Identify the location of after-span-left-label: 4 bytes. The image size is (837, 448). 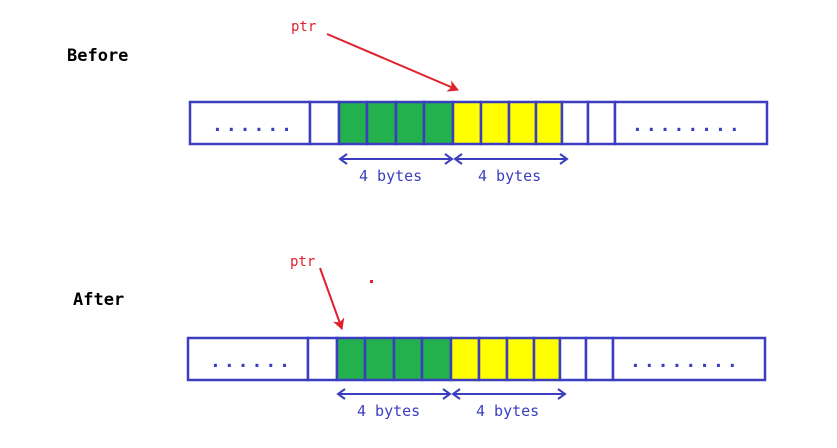
(388, 411).